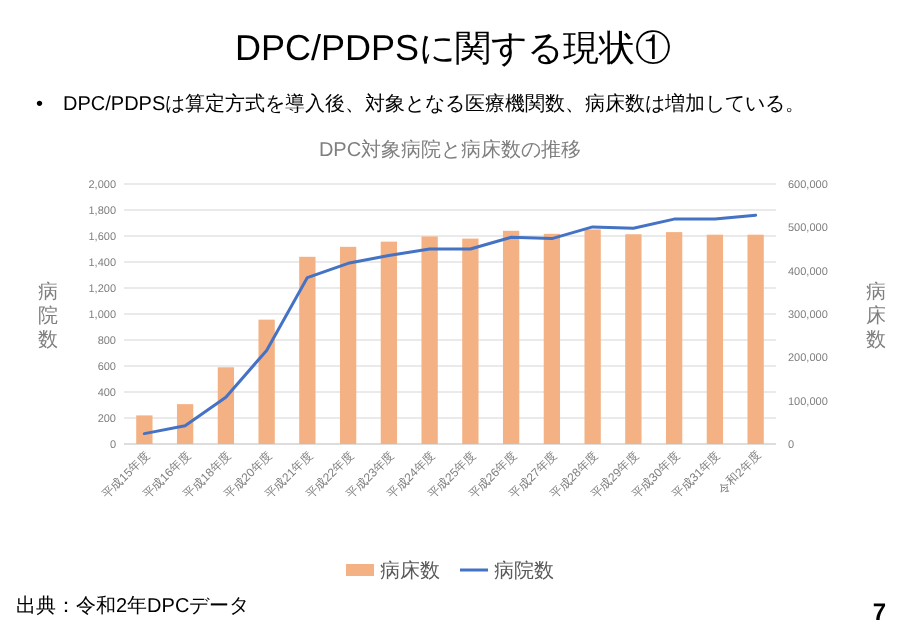  Describe the element at coordinates (450, 150) in the screenshot. I see `text: DPC対象病院と病床数の推移` at that location.